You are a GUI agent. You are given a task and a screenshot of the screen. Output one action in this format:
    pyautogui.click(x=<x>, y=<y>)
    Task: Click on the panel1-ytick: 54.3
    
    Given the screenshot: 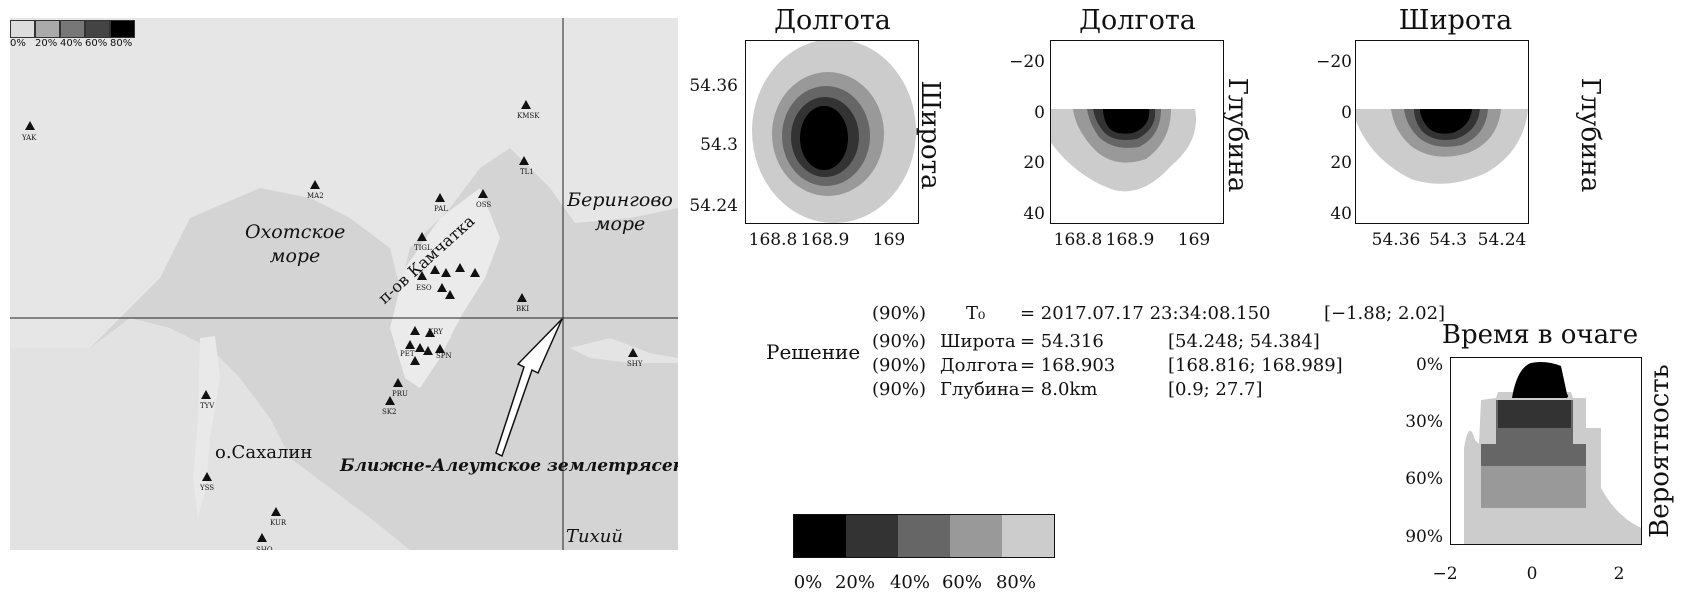 What is the action you would take?
    pyautogui.click(x=719, y=145)
    